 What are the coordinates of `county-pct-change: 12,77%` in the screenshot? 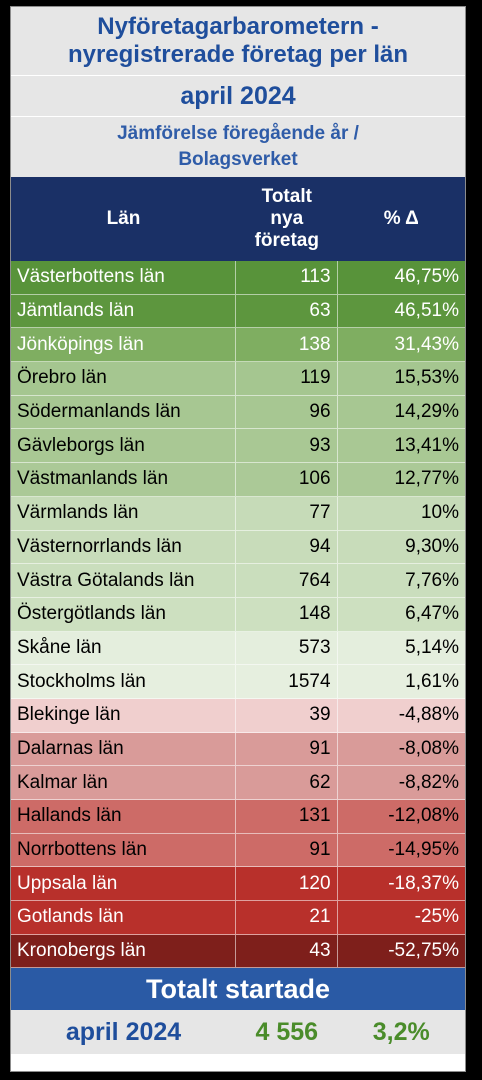 It's located at (426, 479).